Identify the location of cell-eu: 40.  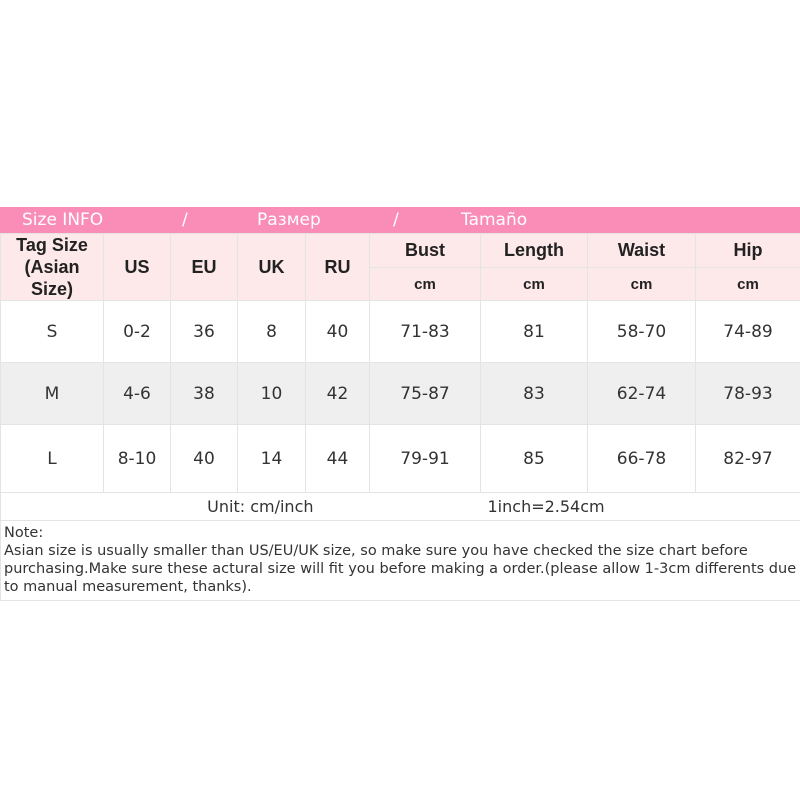
(204, 458).